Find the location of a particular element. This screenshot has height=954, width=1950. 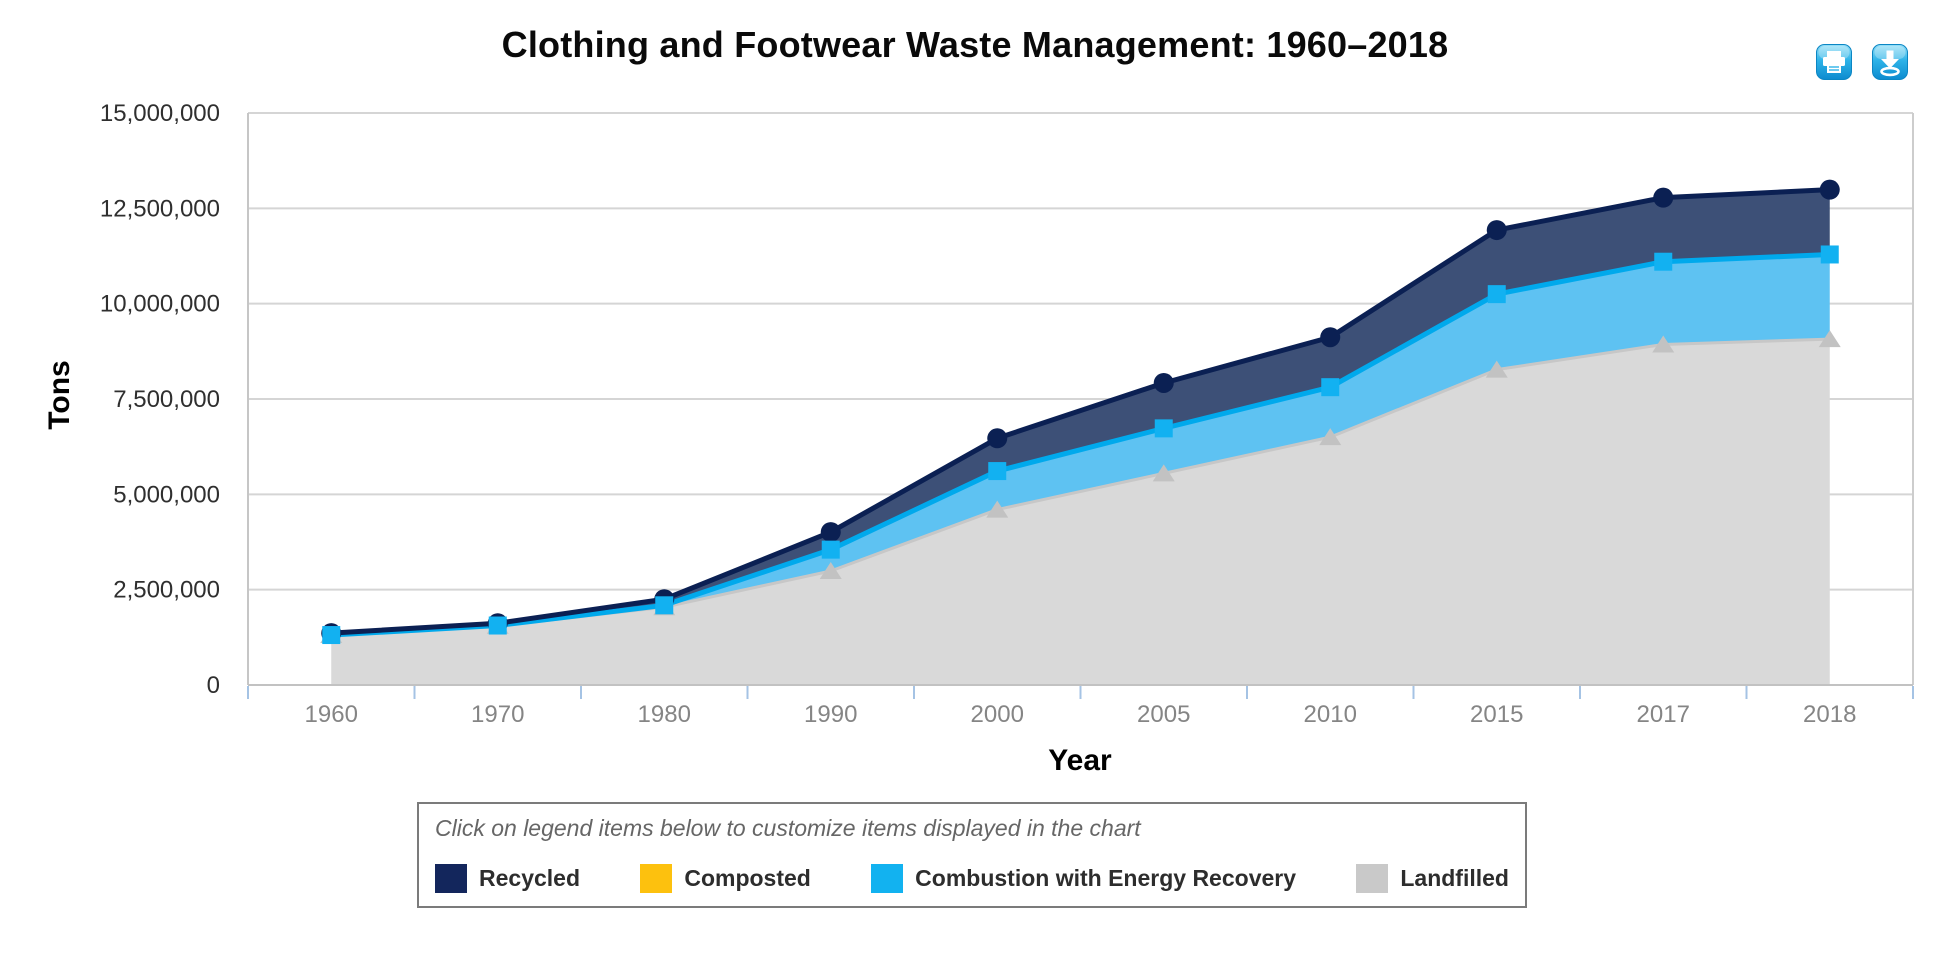

legend-item-combustion: Combustion with Energy Recovery is located at coordinates (1083, 878).